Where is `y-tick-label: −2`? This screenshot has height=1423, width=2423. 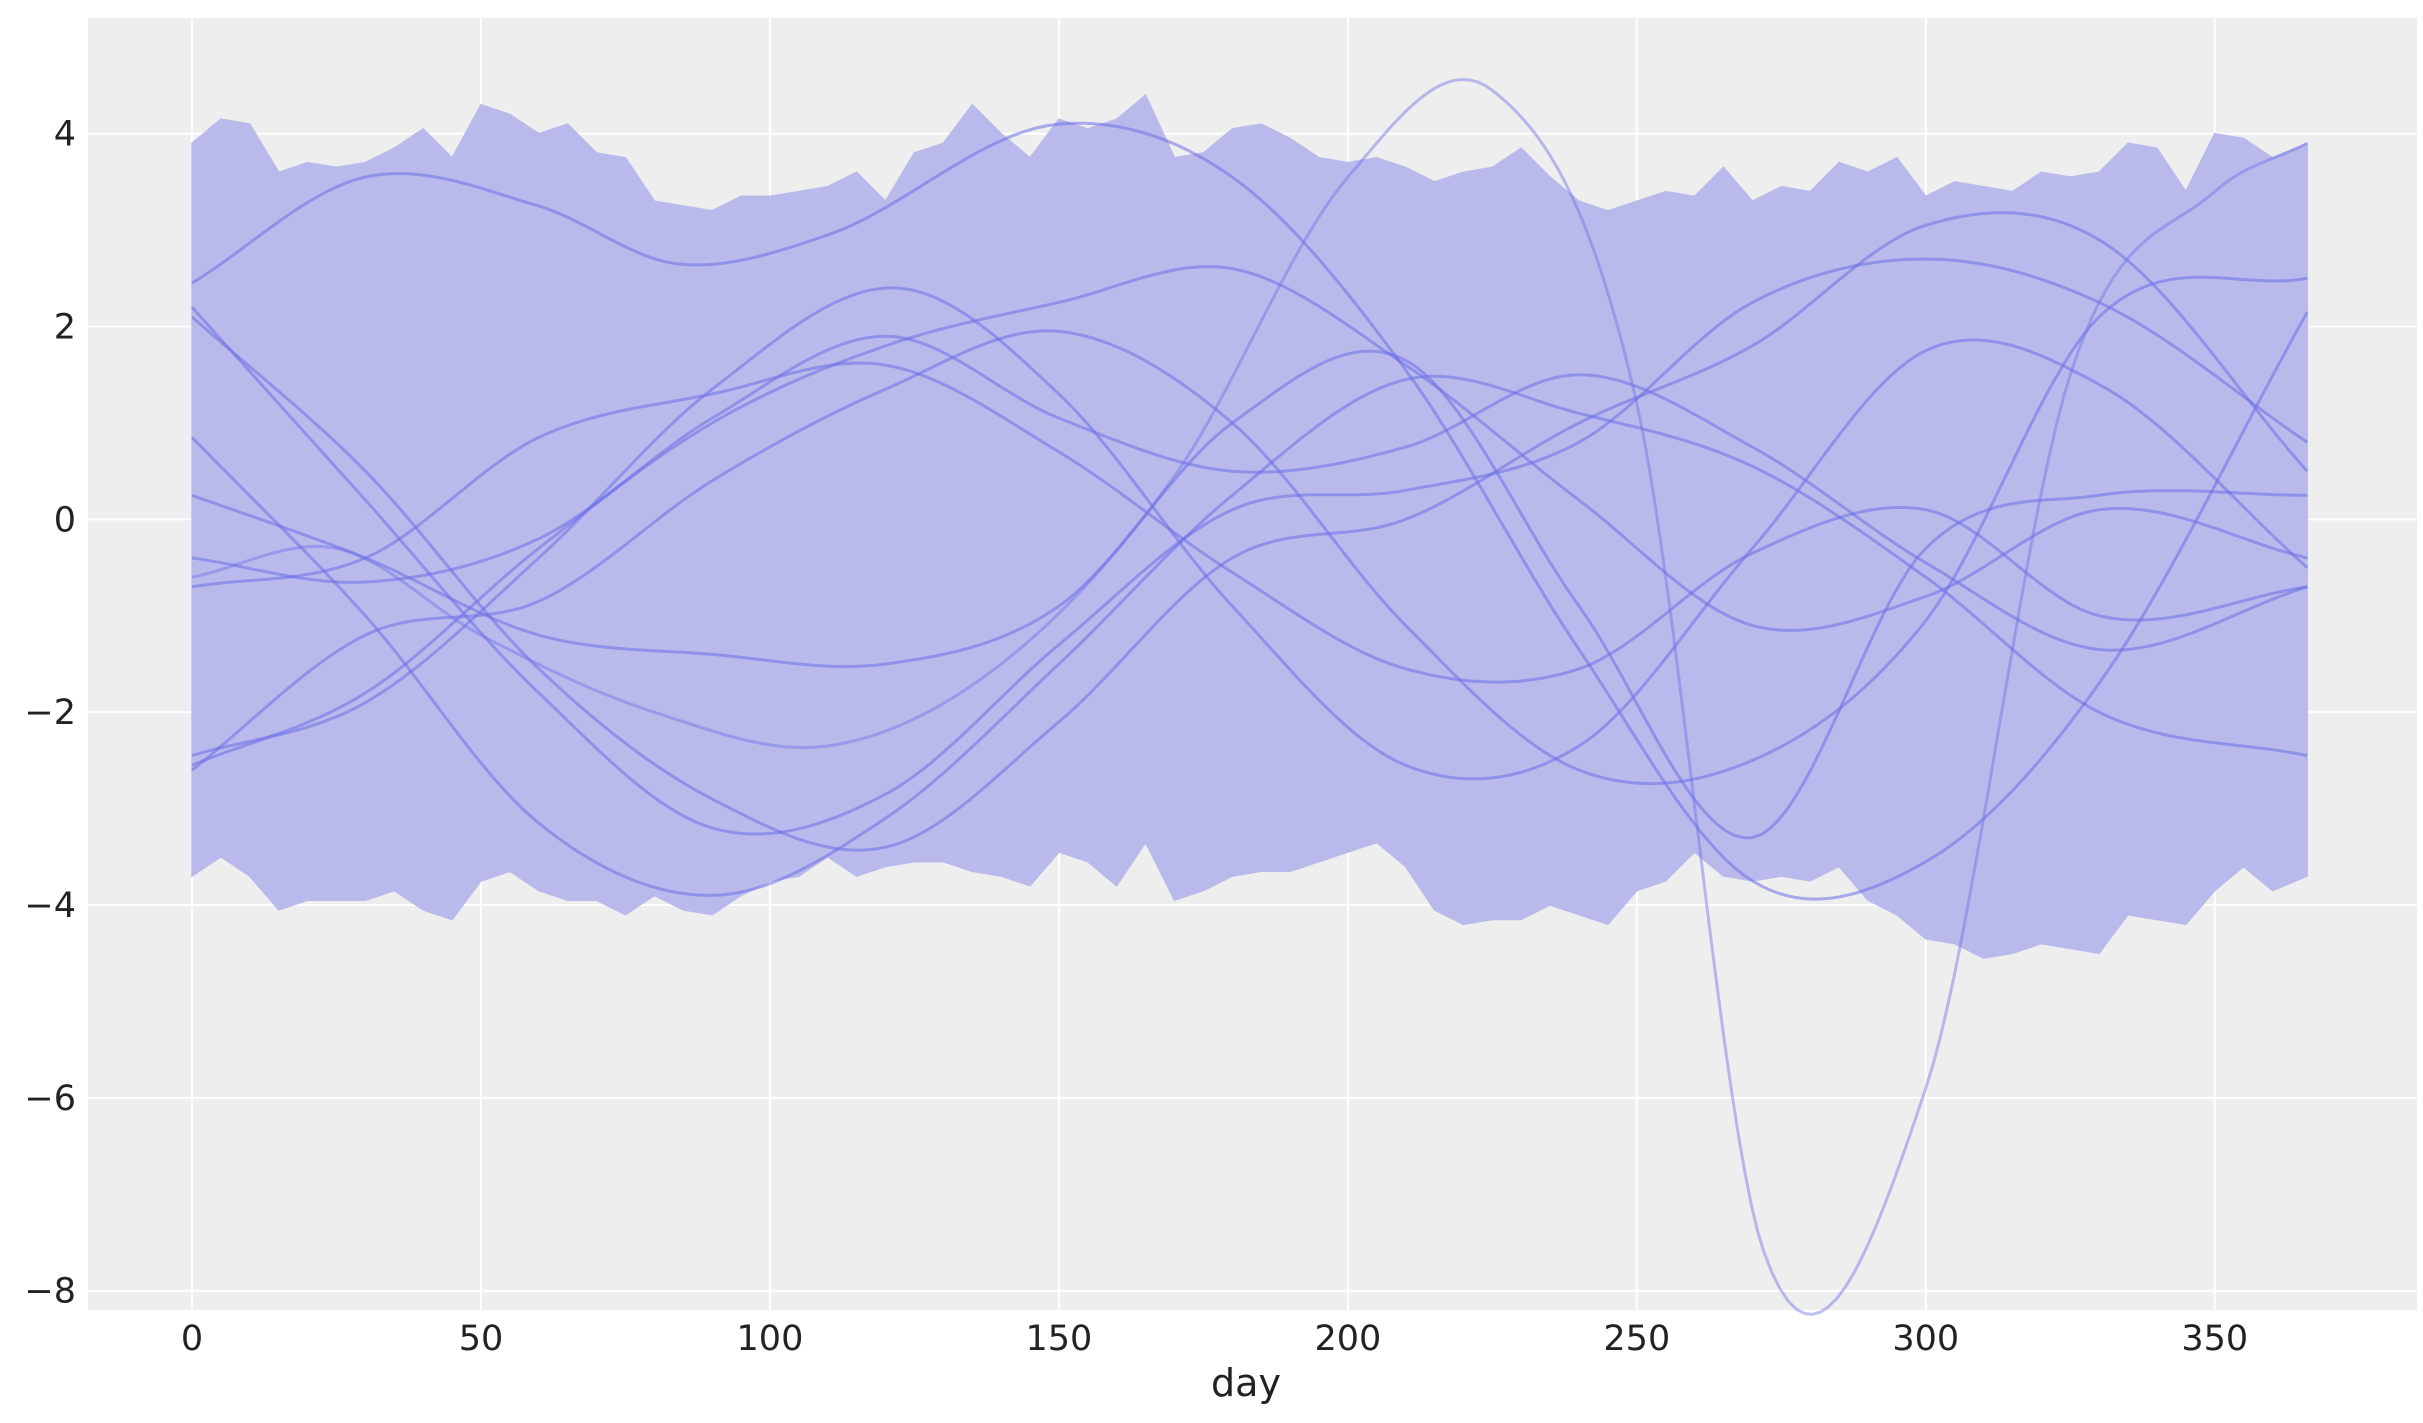 y-tick-label: −2 is located at coordinates (50, 713).